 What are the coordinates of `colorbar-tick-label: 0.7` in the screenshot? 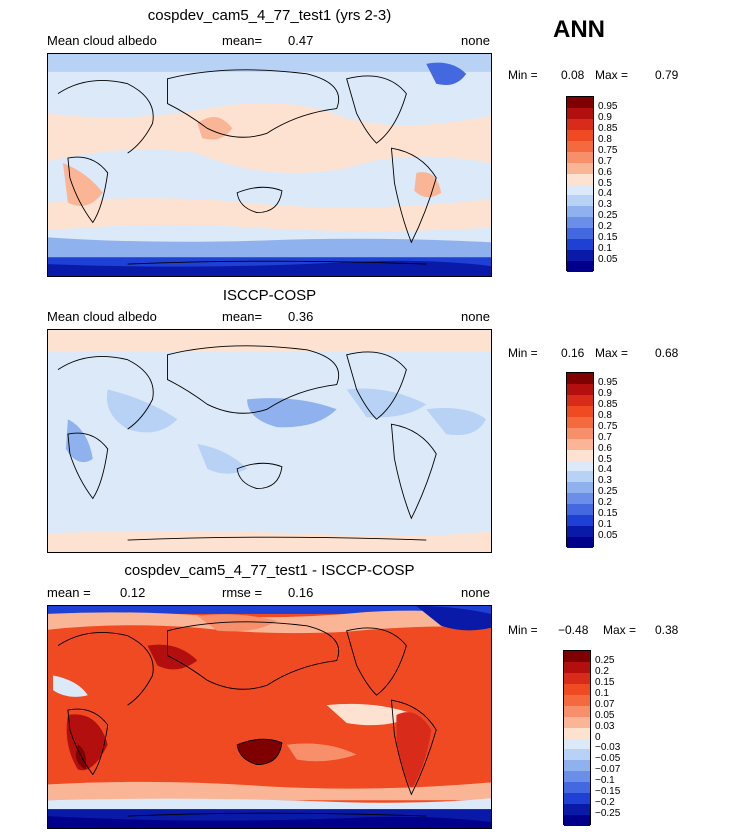 It's located at (605, 161).